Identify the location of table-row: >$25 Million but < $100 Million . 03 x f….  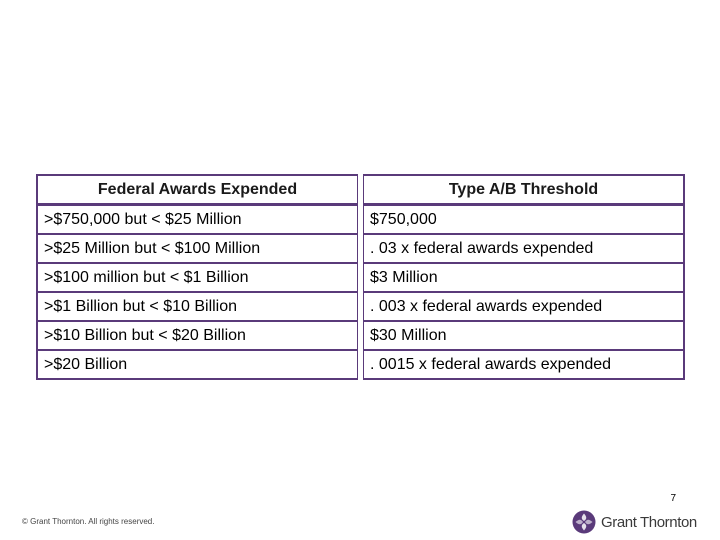
(360, 248).